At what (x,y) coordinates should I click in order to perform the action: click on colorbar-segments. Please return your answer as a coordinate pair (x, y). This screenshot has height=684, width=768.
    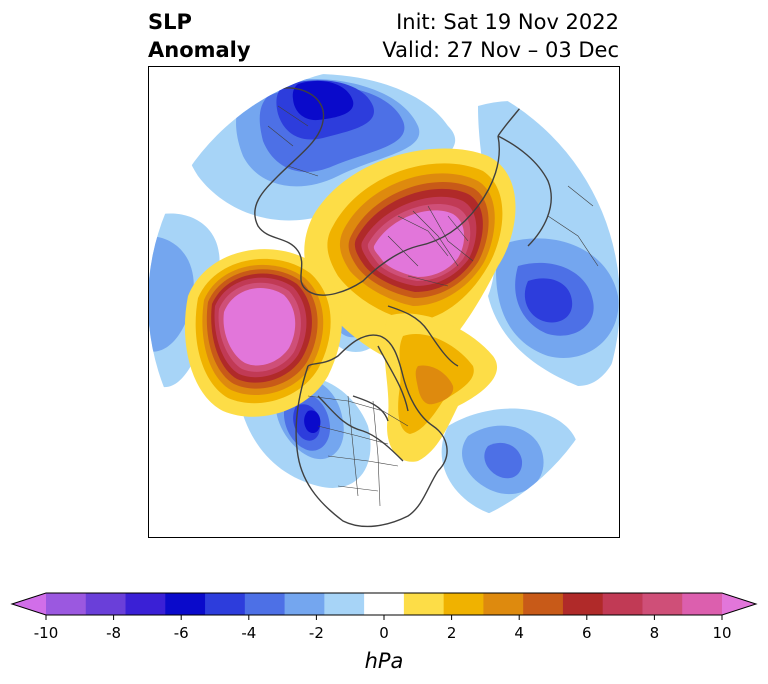
    Looking at the image, I should click on (384, 604).